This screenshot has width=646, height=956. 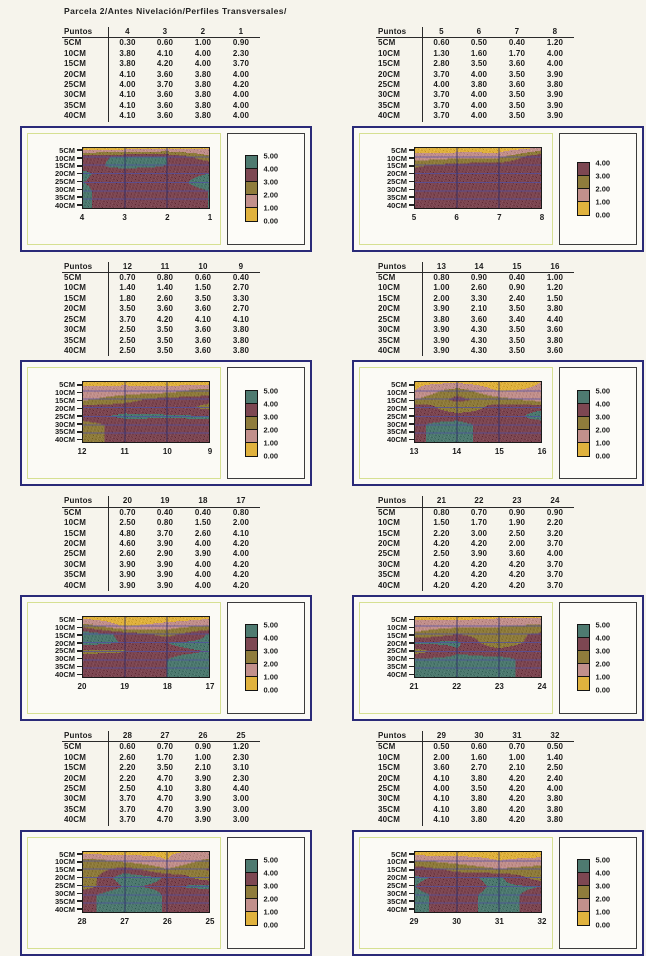 What do you see at coordinates (161, 288) in the screenshot?
I see `table-row: 10CM 1.40 1.40 1.50 2.70` at bounding box center [161, 288].